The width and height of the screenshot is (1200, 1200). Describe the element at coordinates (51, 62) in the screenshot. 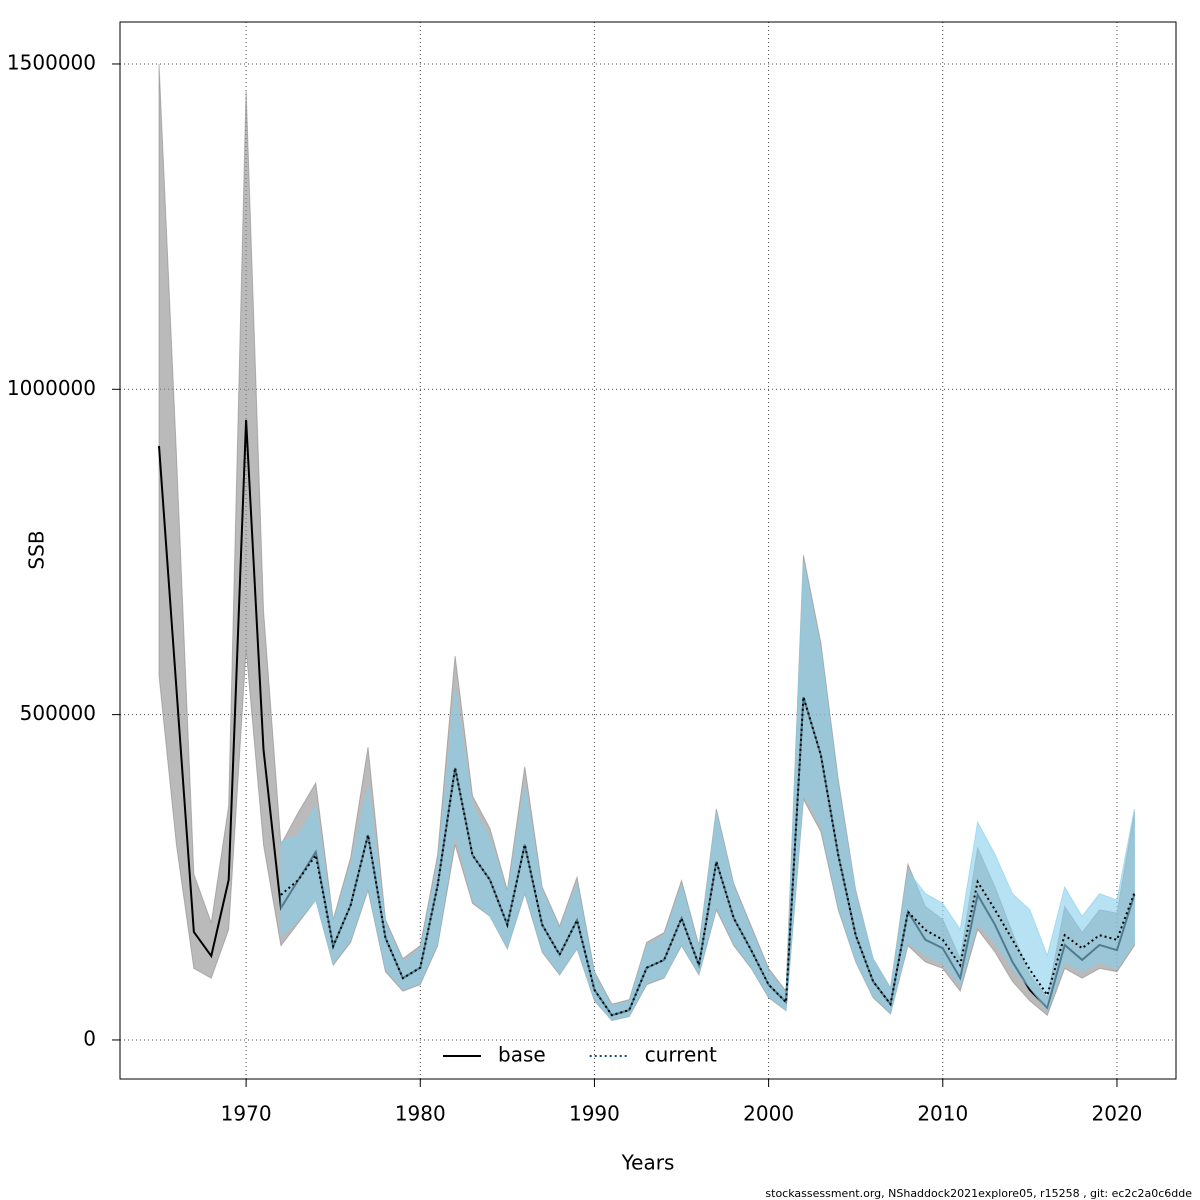

I see `y-tick-label: 1500000` at that location.